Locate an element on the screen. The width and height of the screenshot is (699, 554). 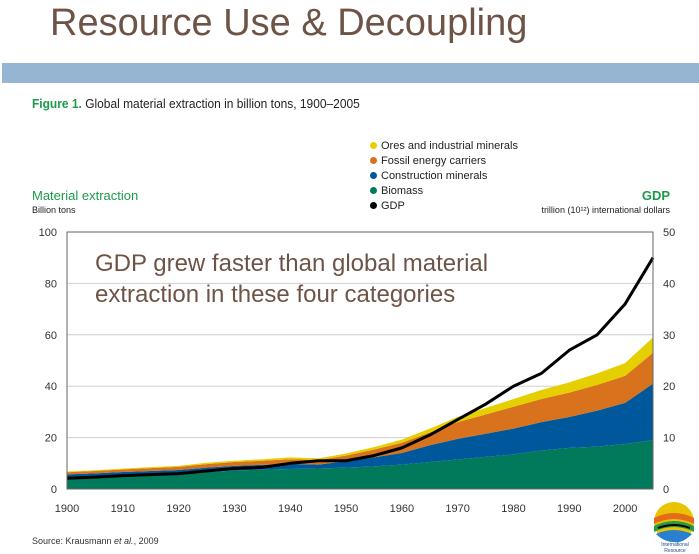
x-tick-label: 1910 is located at coordinates (123, 509).